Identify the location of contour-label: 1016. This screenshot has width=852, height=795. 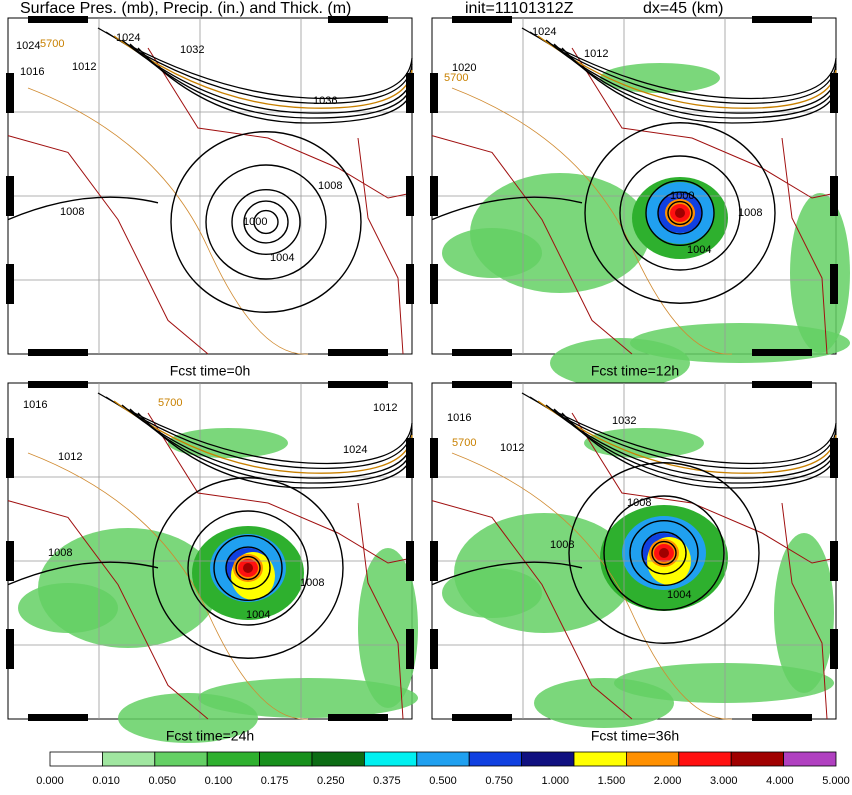
(35, 405).